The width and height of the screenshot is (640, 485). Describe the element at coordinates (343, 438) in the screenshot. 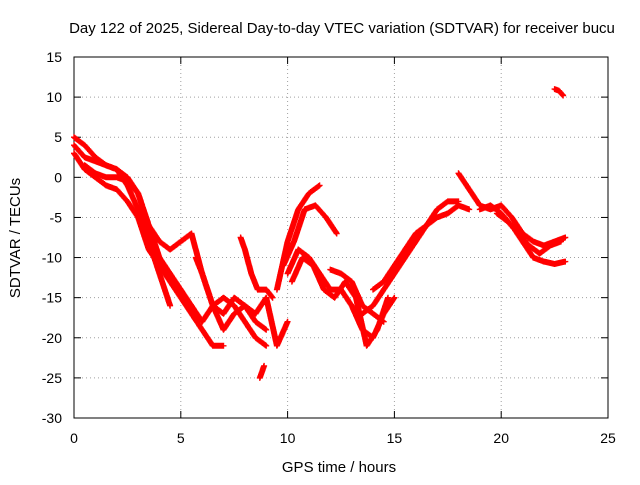

I see `x-tick-labels: 0 5 10 15 20 25` at that location.